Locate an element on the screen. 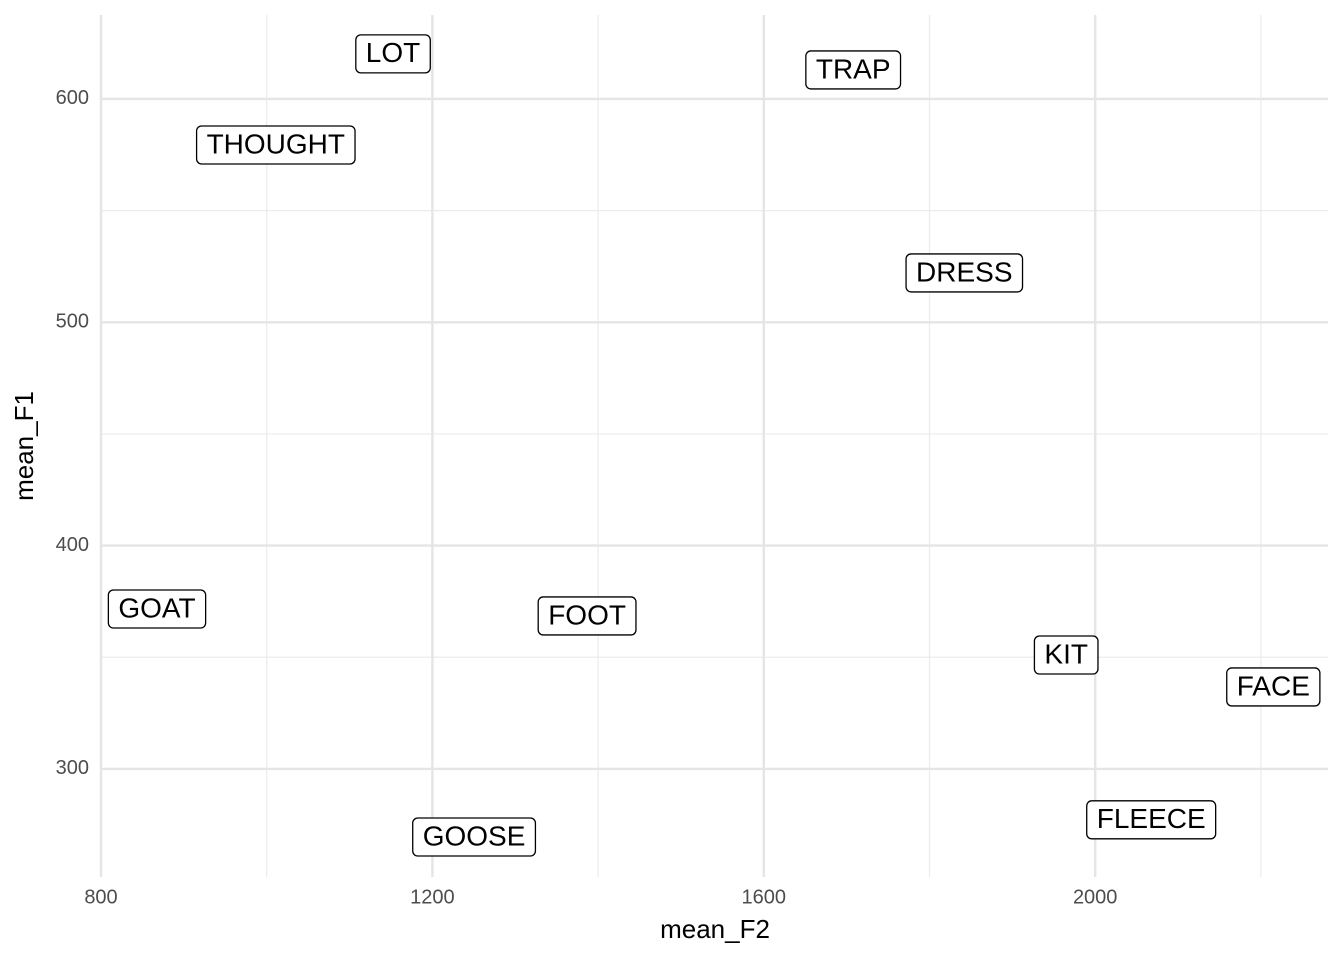  point-label: LOT is located at coordinates (393, 54).